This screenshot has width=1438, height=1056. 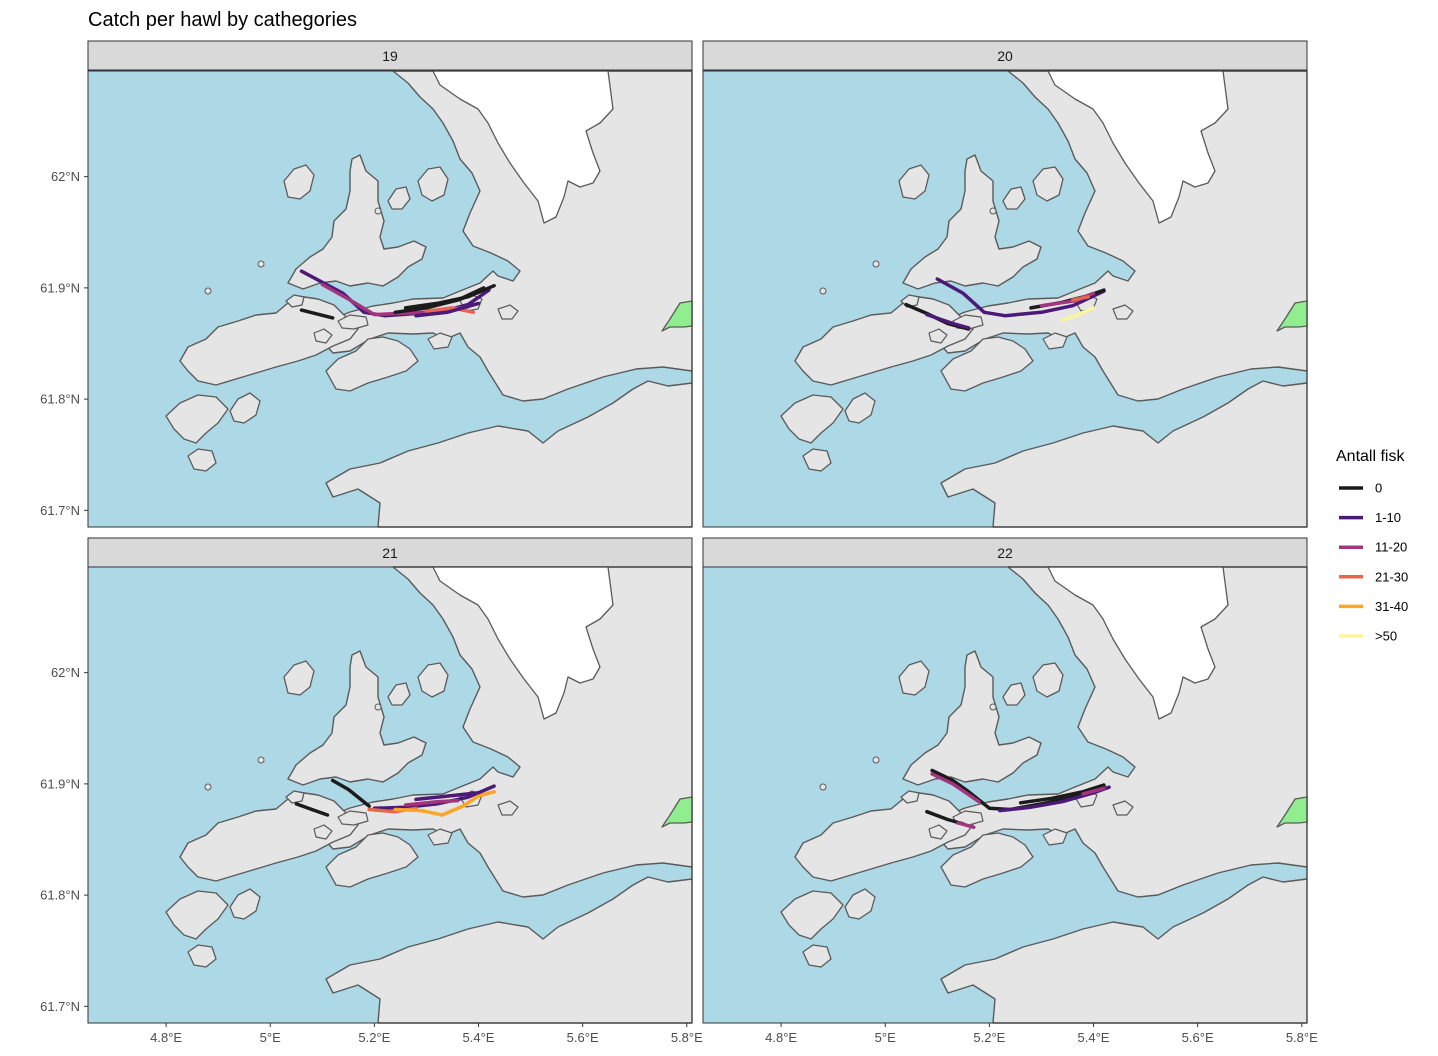 I want to click on y-axis-bottom: 61.7°N 61.8°N 61.9°N 62°N, so click(x=64, y=839).